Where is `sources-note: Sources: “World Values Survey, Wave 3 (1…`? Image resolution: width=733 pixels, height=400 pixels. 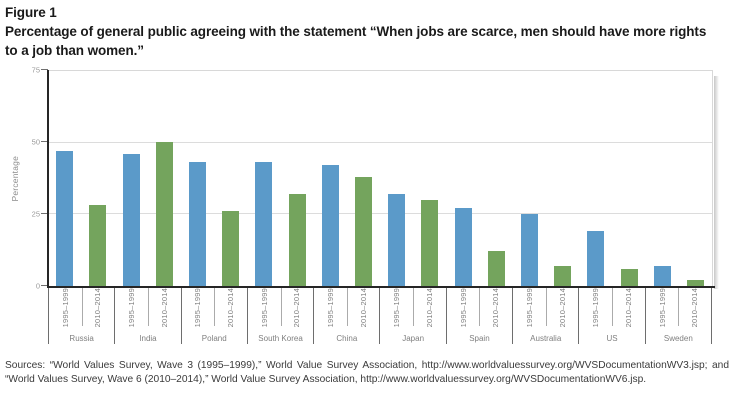
sources-note: Sources: “World Values Survey, Wave 3 (1… is located at coordinates (367, 373).